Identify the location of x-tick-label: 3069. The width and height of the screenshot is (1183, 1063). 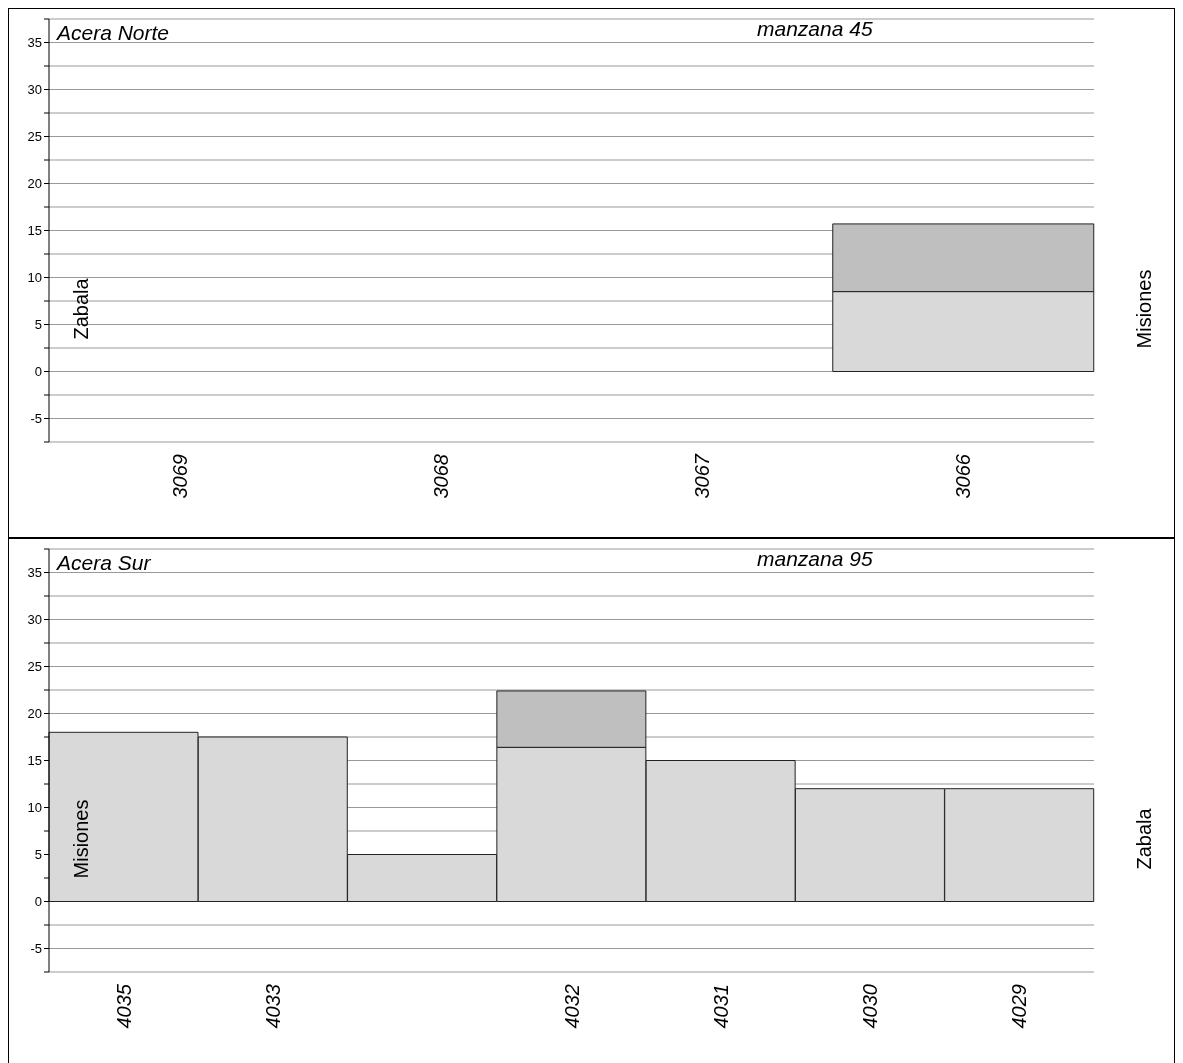
(179, 476).